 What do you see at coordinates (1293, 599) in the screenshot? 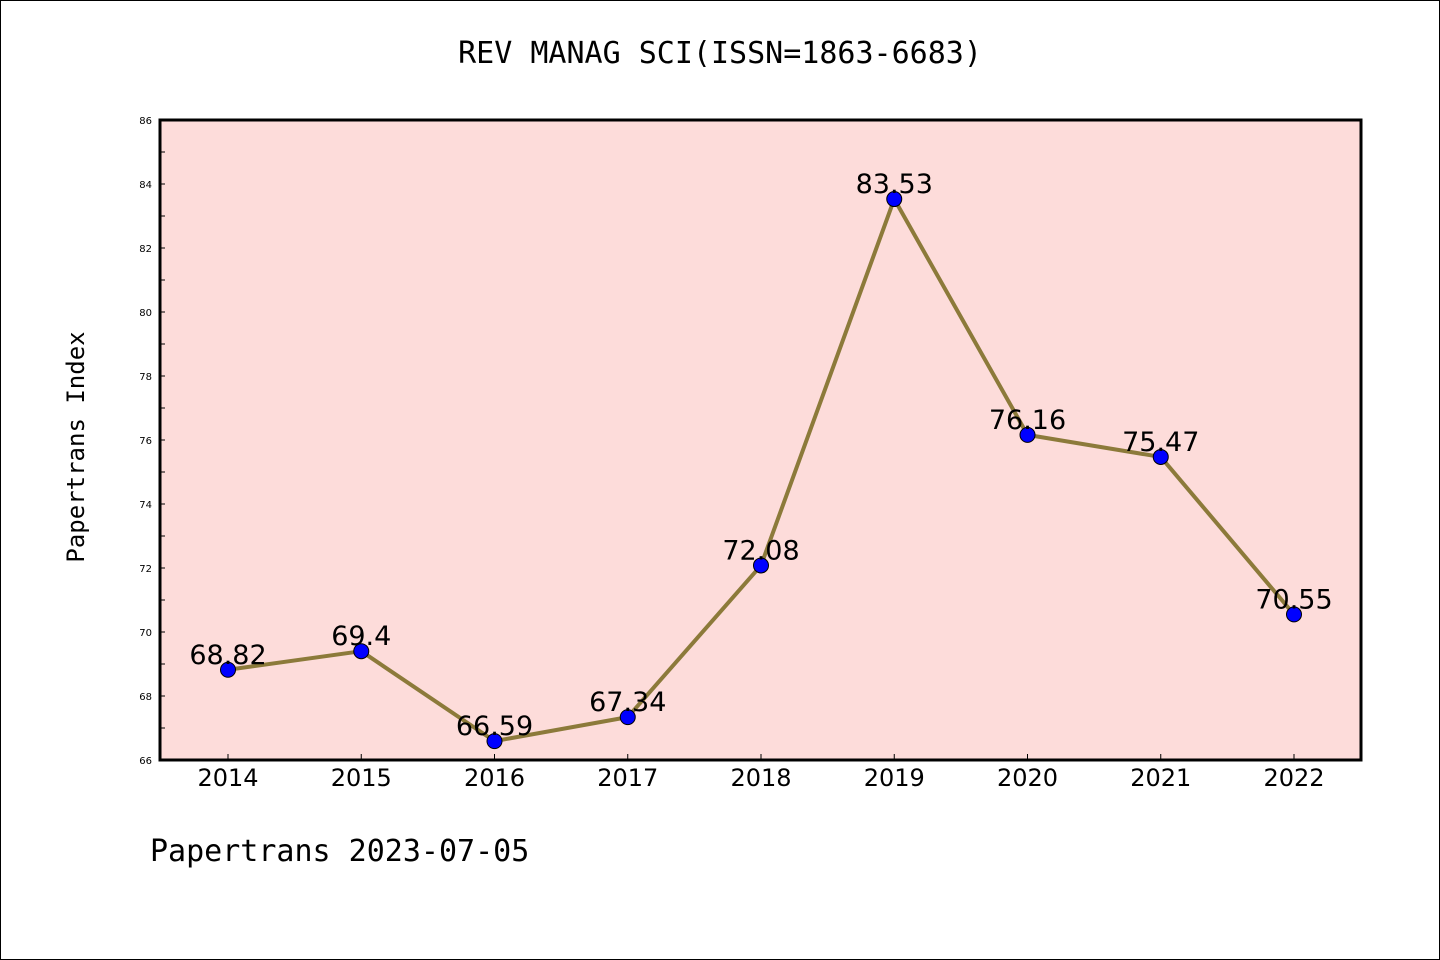
I see `data-label: 70.55` at bounding box center [1293, 599].